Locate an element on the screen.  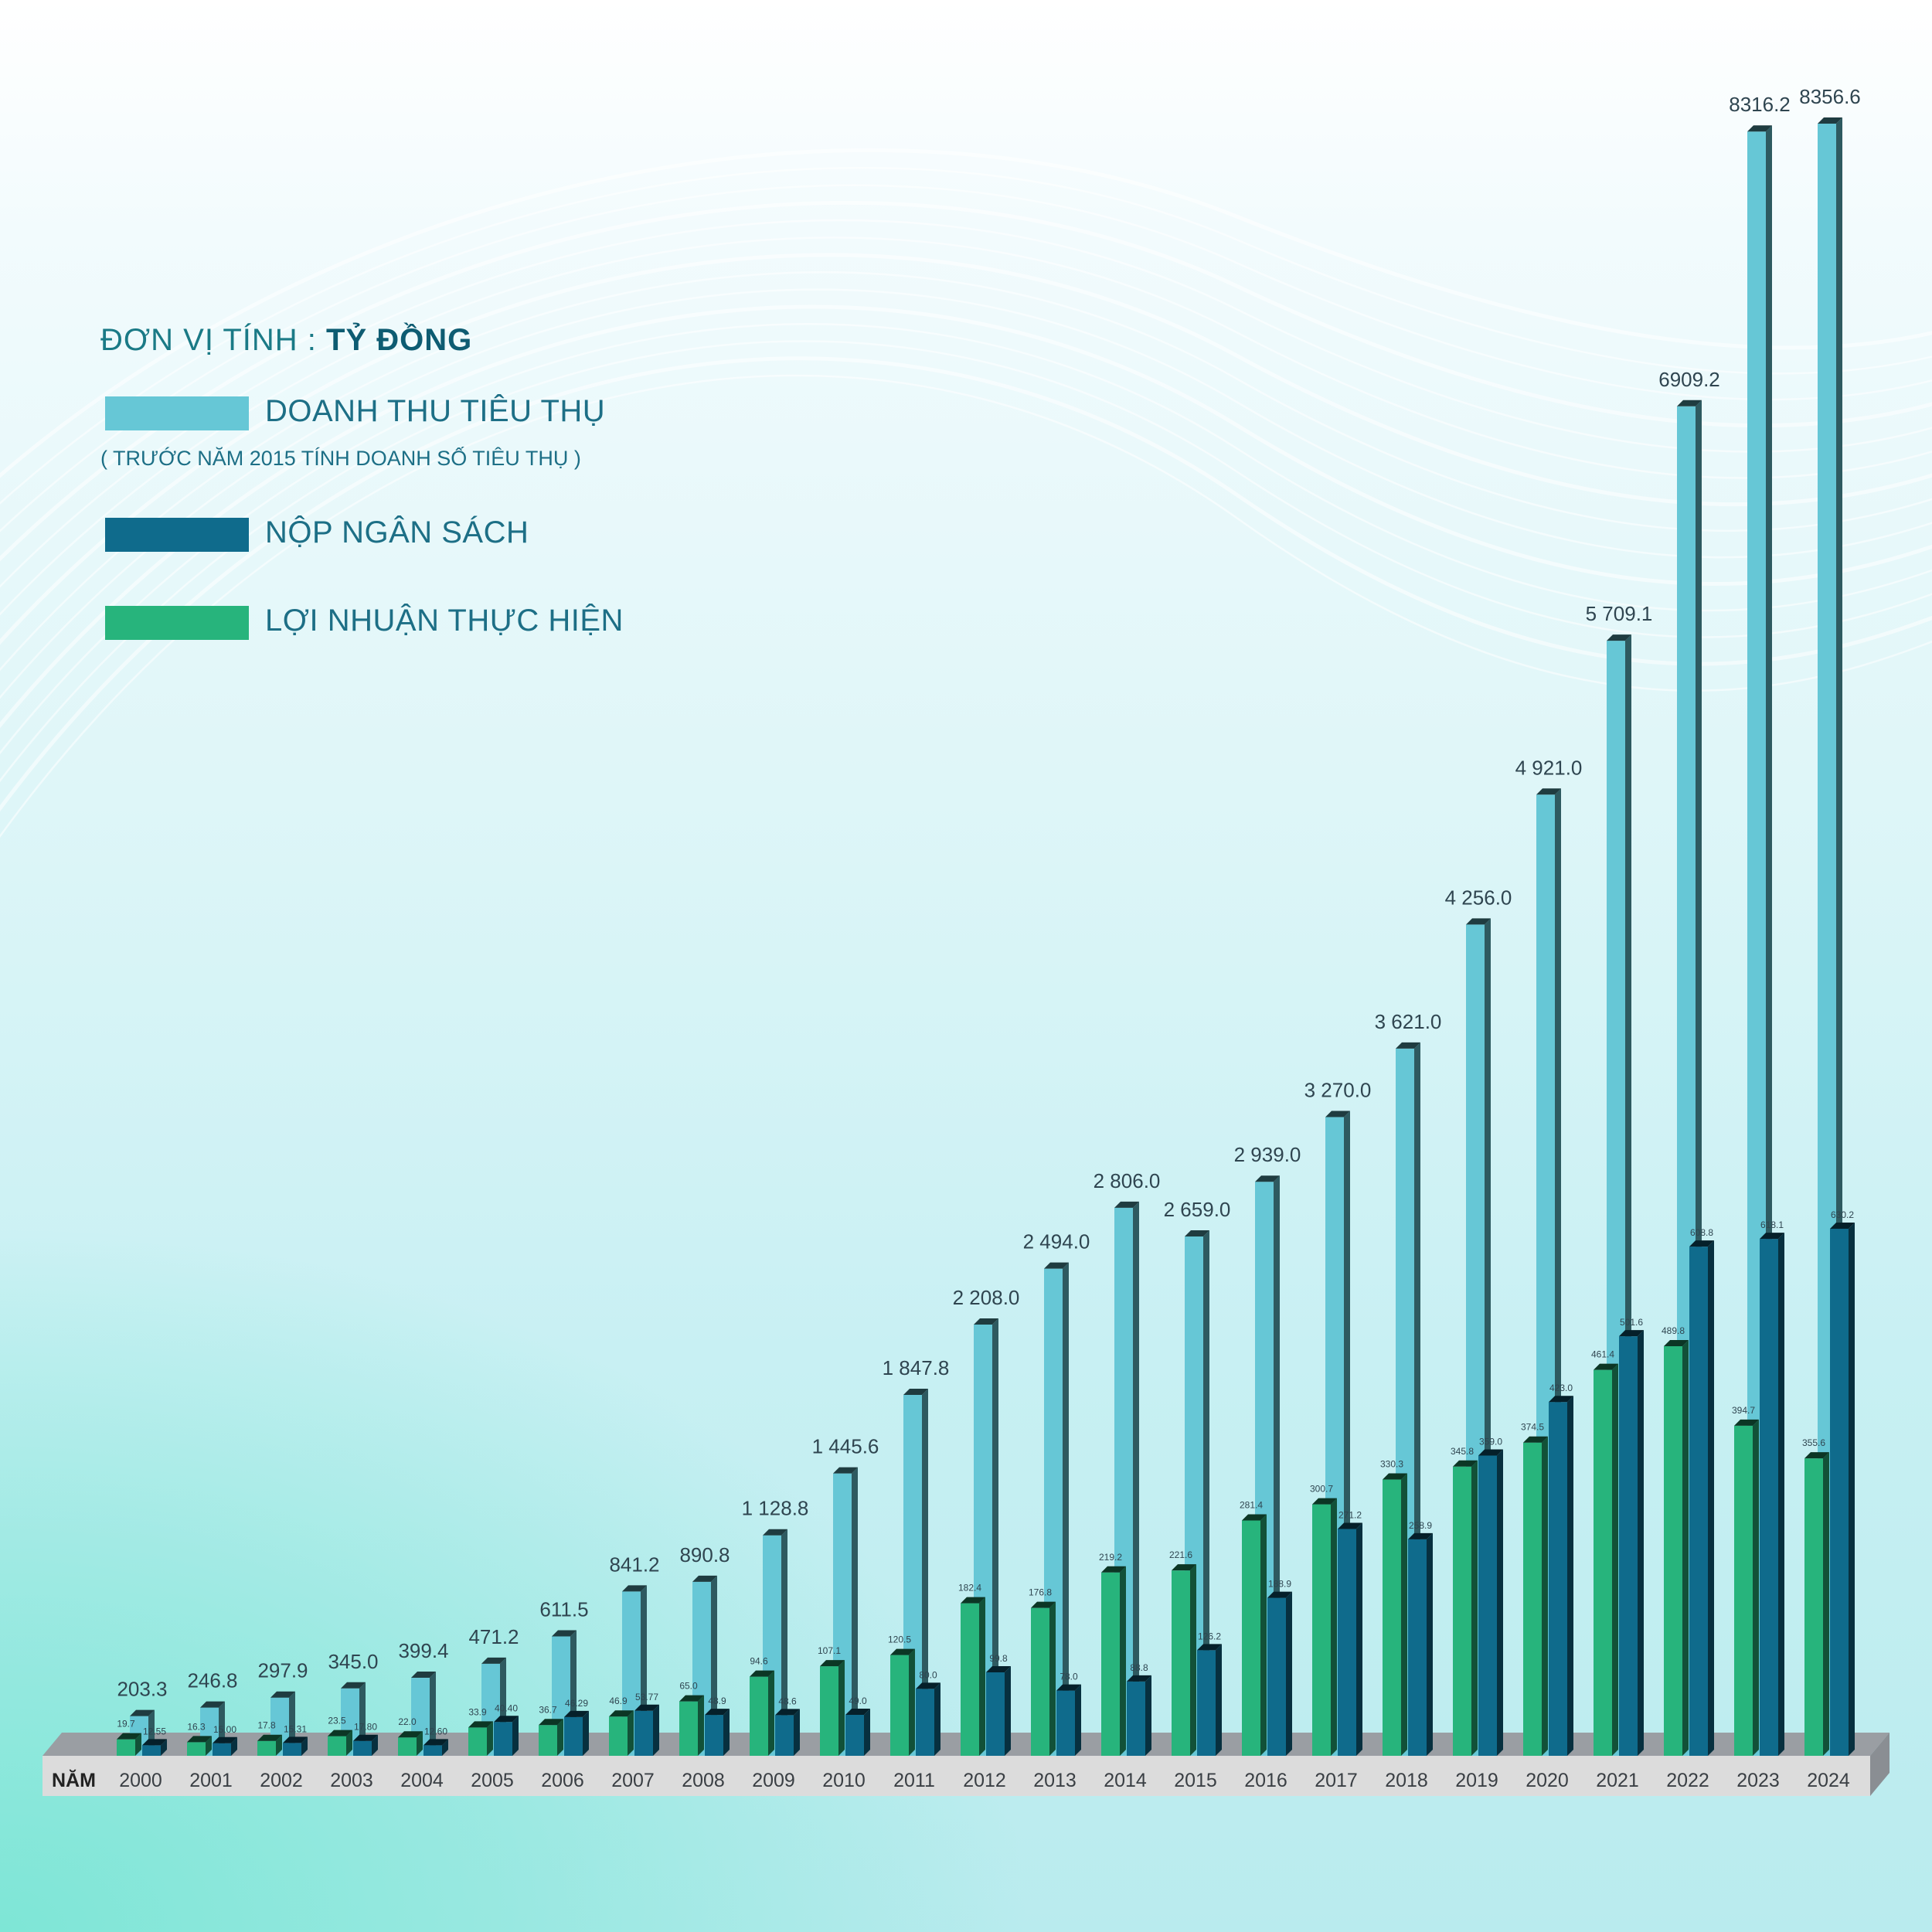
label-profit-2019: 345.8 is located at coordinates (1462, 1452).